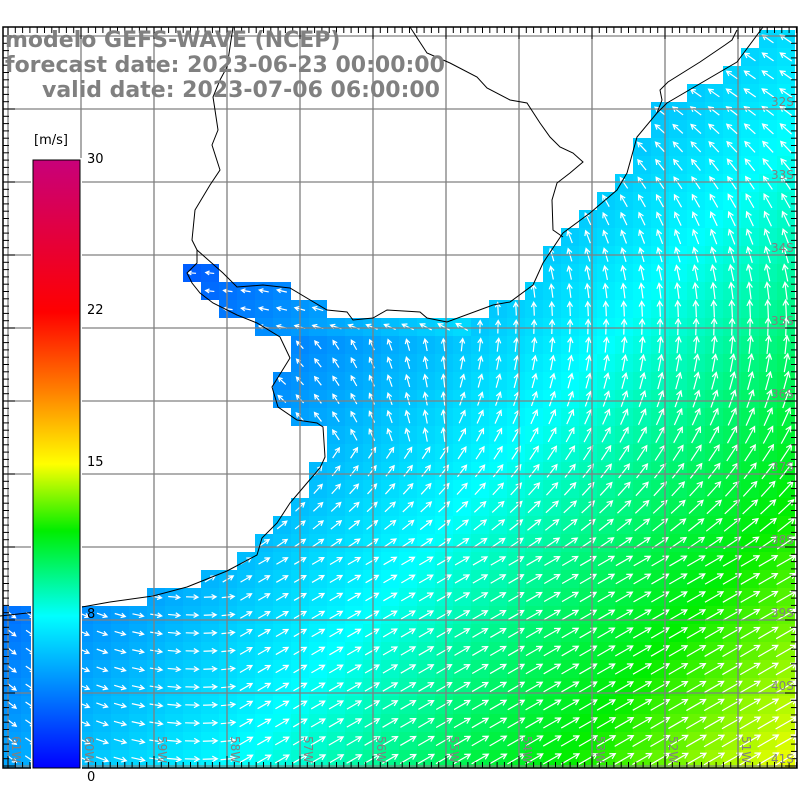  I want to click on longitude-labels: 61W 60W 59W 58W 57W 56W 55W 54W 53W 52W 51W, so click(381, 749).